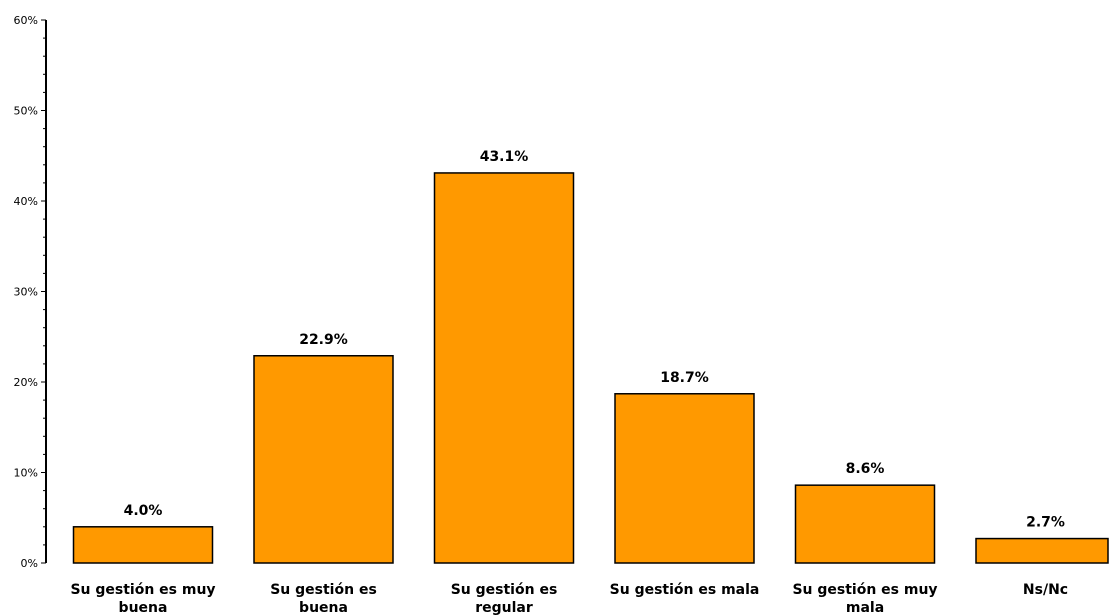 The width and height of the screenshot is (1109, 616). Describe the element at coordinates (504, 599) in the screenshot. I see `x-category-label: Su gestión es regular` at that location.